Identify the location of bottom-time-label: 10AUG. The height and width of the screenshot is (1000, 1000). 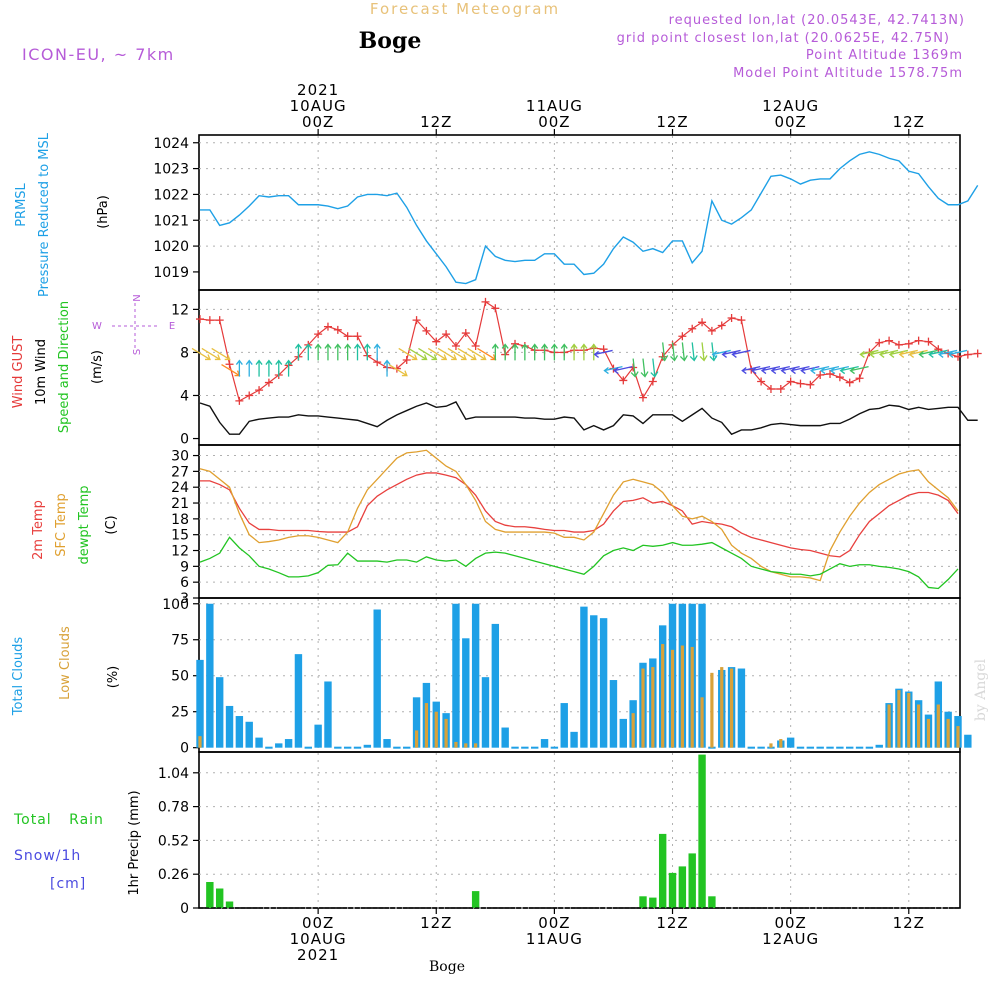
(318, 939).